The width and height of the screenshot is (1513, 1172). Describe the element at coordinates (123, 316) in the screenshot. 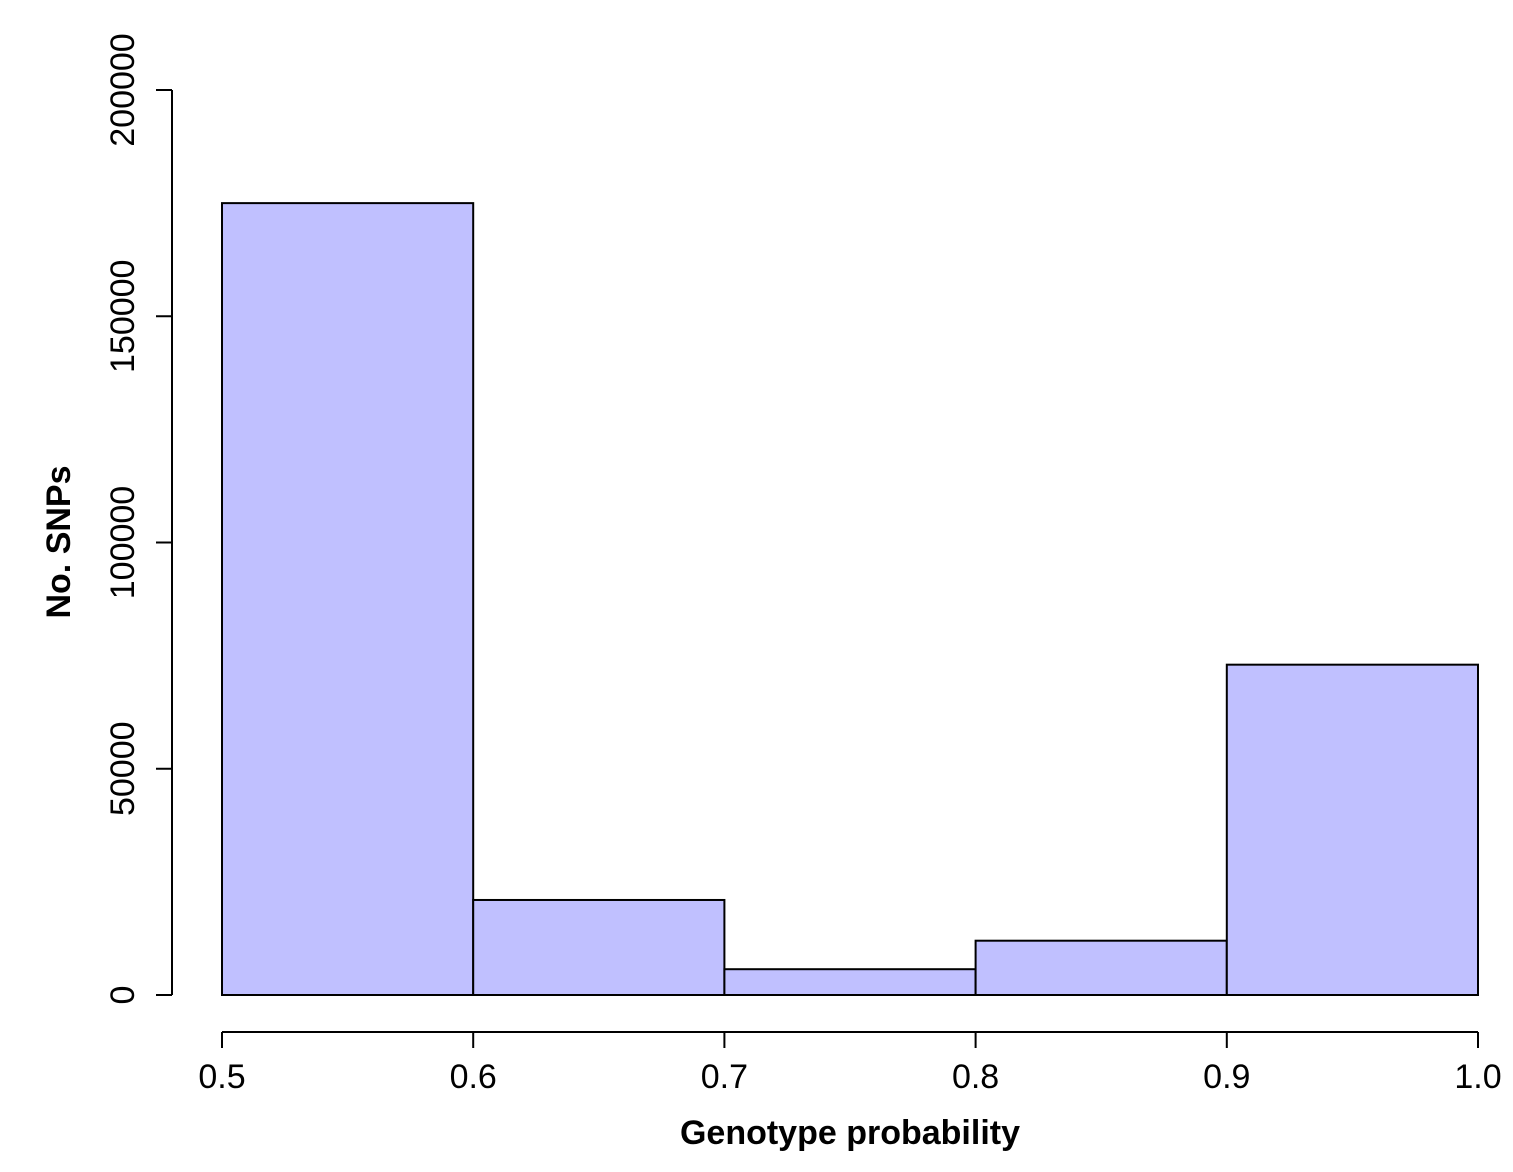

I see `y-tick-label: 150000` at that location.